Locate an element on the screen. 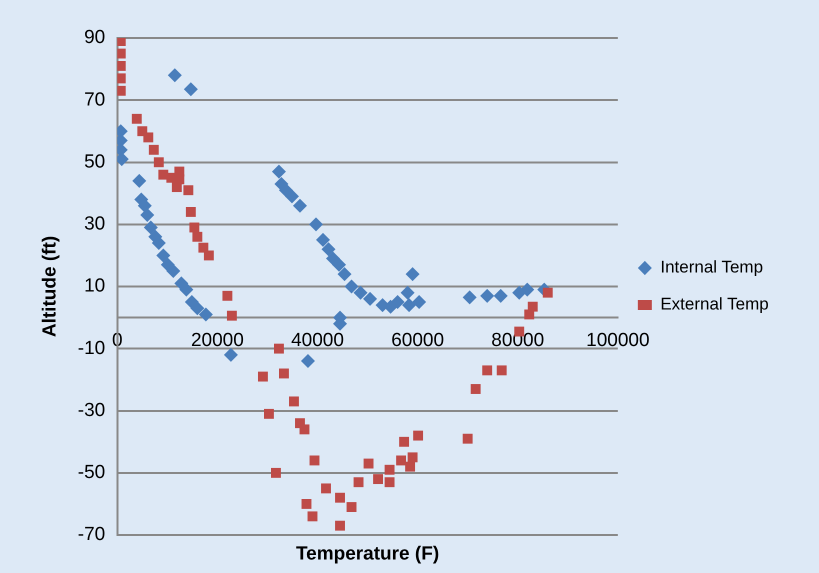 The width and height of the screenshot is (819, 573). x-tick-label: 40000 is located at coordinates (317, 341).